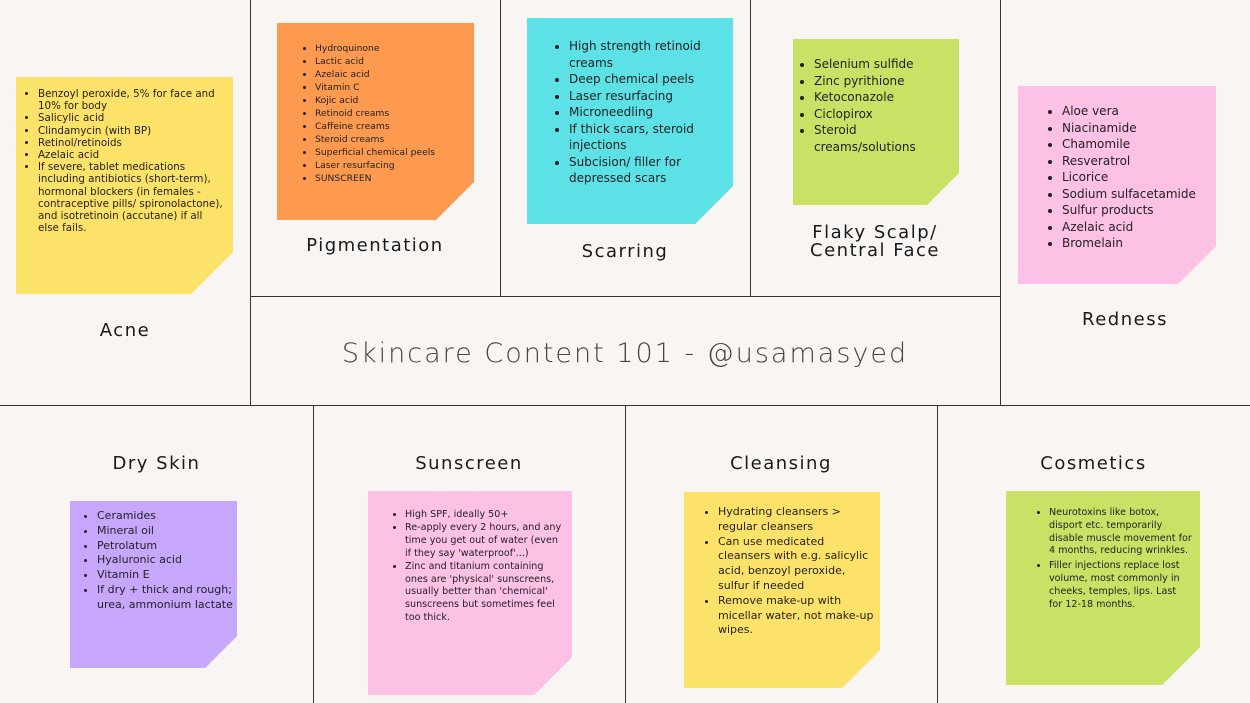 Image resolution: width=1250 pixels, height=703 pixels. I want to click on list-item: High SPF, ideally 50+, so click(484, 515).